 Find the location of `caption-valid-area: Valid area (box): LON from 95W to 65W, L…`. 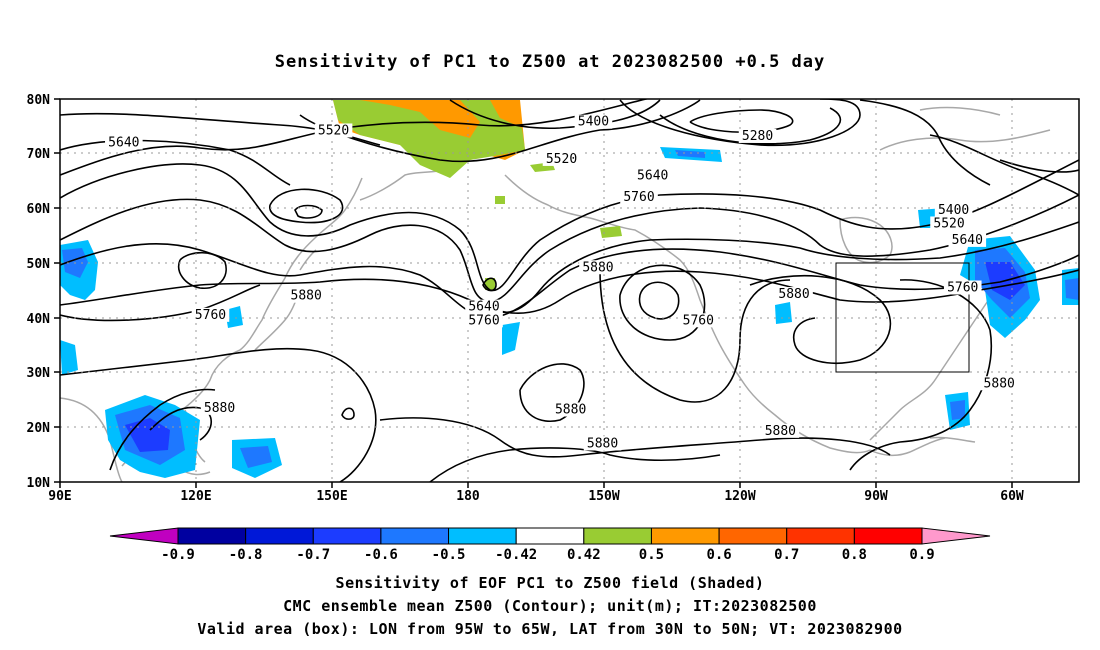

caption-valid-area: Valid area (box): LON from 95W to 65W, L… is located at coordinates (550, 629).